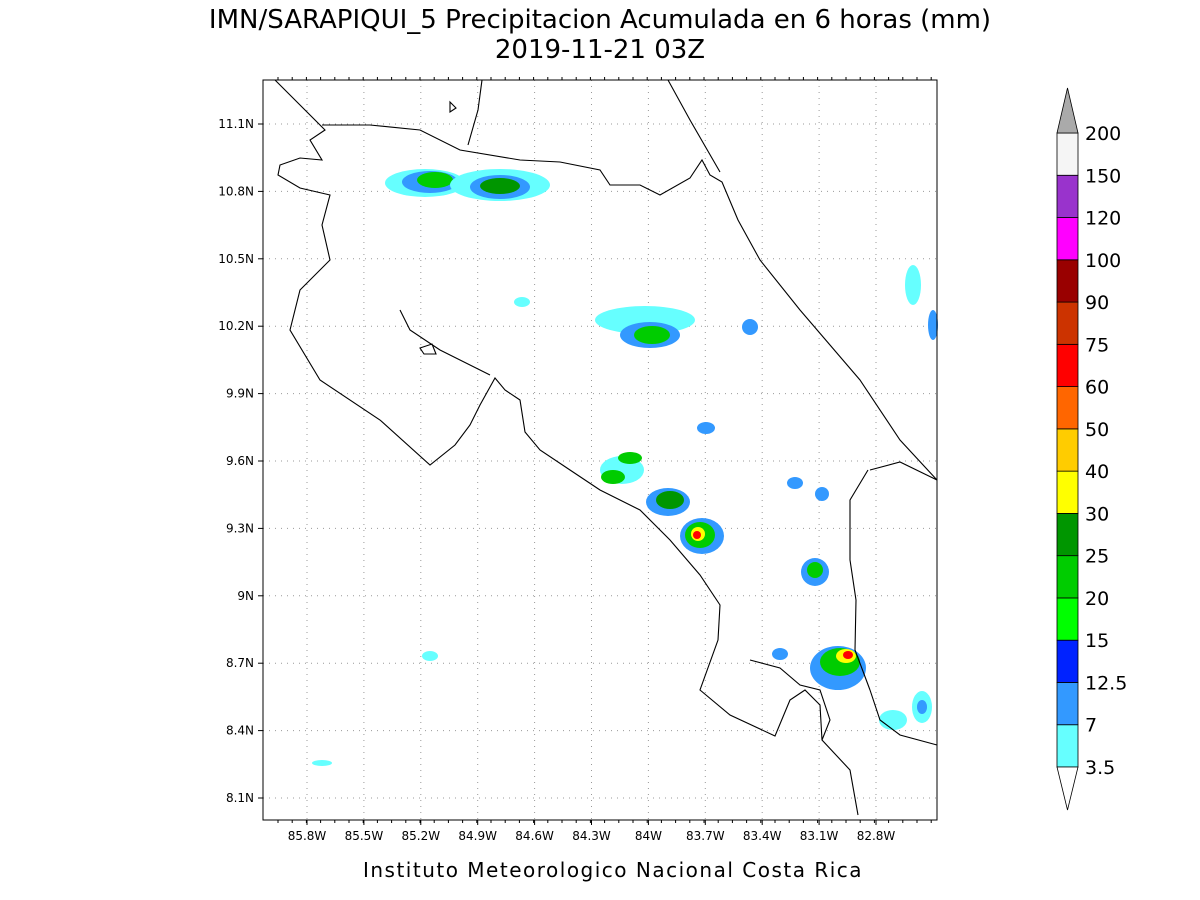 The height and width of the screenshot is (900, 1200). Describe the element at coordinates (1097, 345) in the screenshot. I see `colorbar-label: 75` at that location.